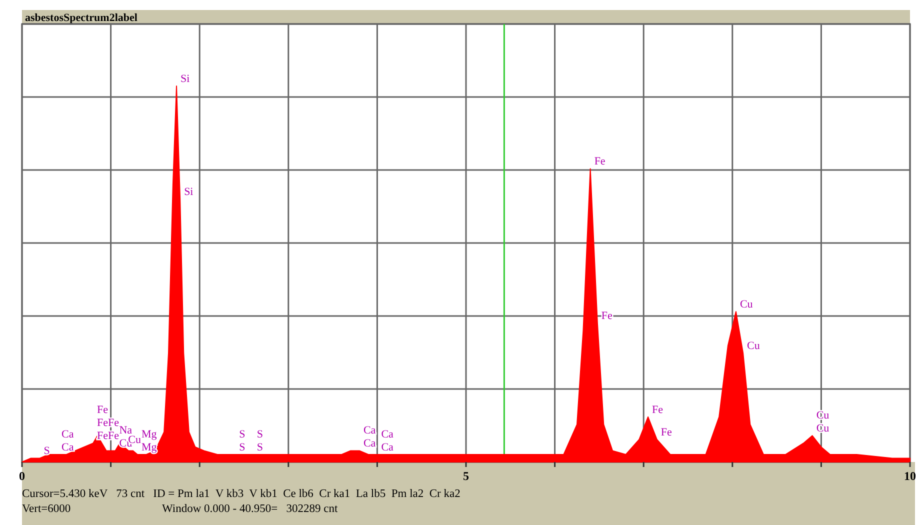 The width and height of the screenshot is (923, 525). I want to click on x-tick-label: 10, so click(910, 476).